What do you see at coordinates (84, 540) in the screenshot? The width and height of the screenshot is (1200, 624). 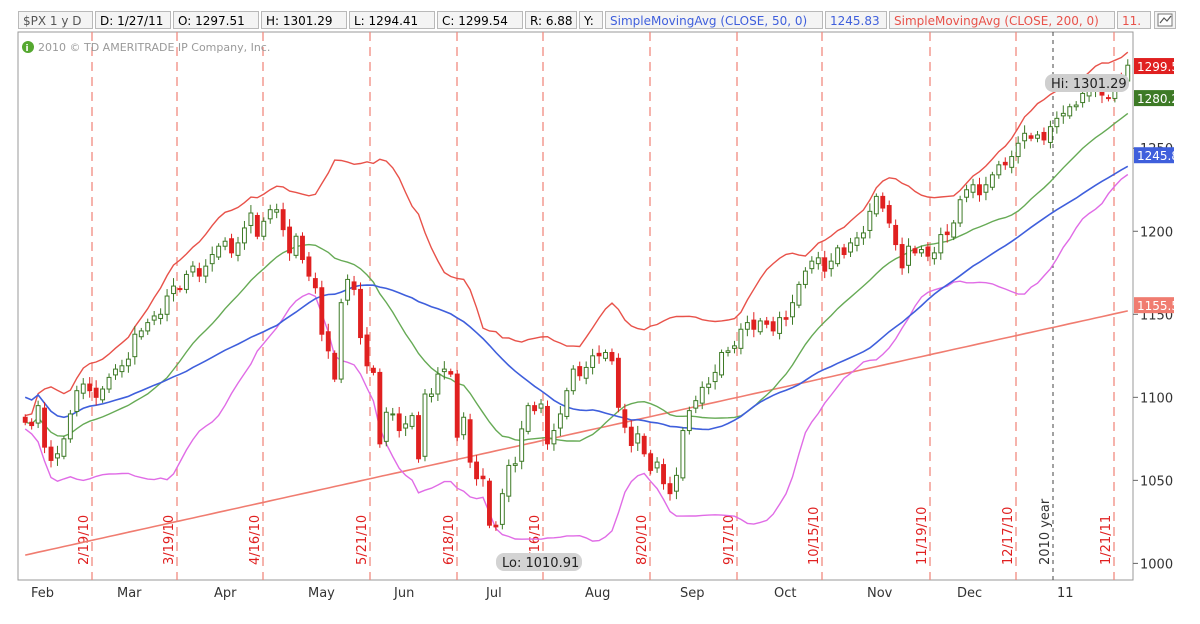 I see `event-label: 2/19/10` at bounding box center [84, 540].